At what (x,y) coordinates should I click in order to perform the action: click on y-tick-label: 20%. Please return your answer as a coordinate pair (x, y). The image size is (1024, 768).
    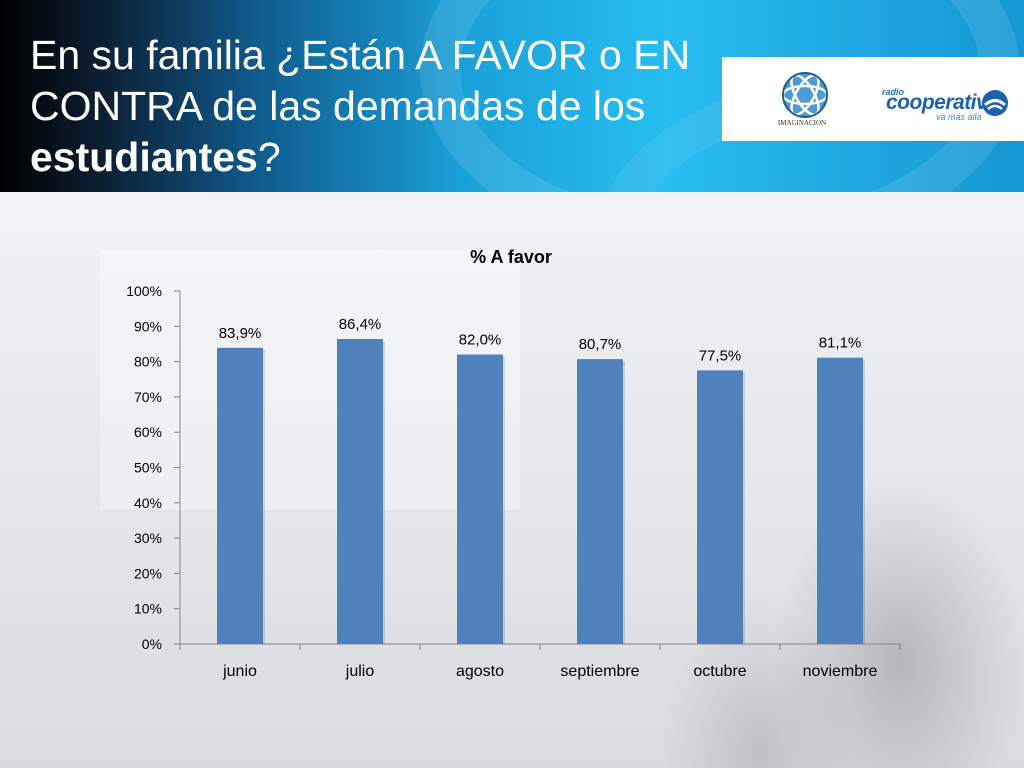
    Looking at the image, I should click on (148, 573).